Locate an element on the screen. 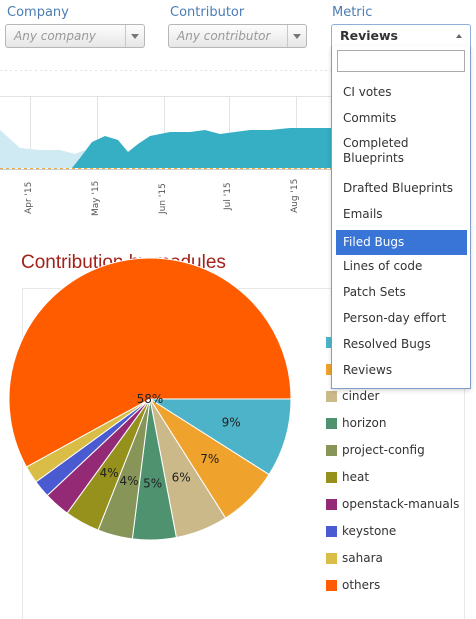  metric-option-commits: Commits is located at coordinates (370, 117).